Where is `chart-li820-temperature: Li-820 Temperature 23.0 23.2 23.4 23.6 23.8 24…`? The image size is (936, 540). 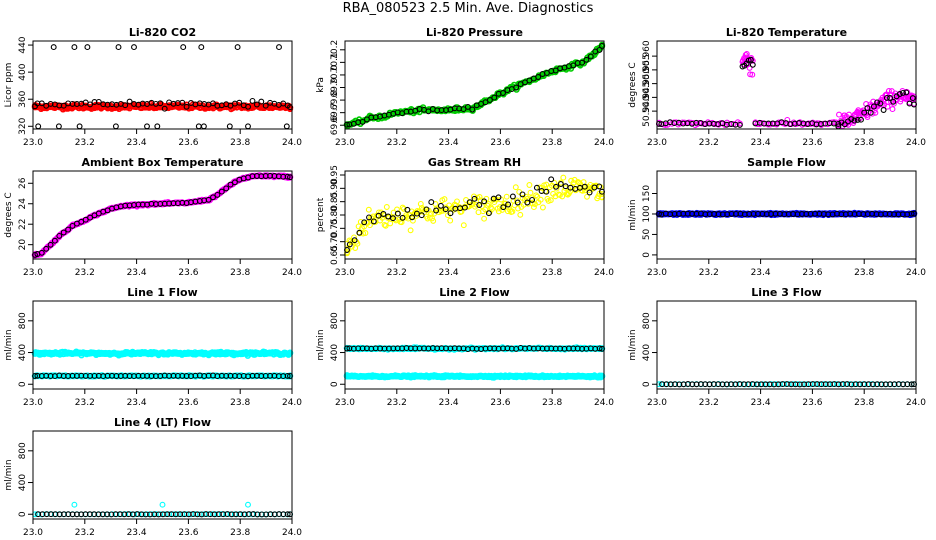 chart-li820-temperature: Li-820 Temperature 23.0 23.2 23.4 23.6 23.8 24… is located at coordinates (777, 87).